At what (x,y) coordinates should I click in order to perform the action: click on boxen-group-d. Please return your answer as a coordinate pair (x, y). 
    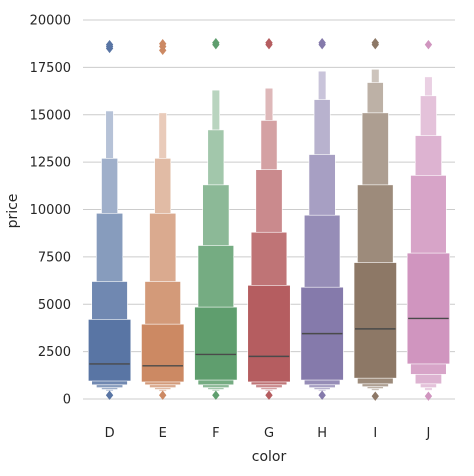
    Looking at the image, I should click on (110, 219).